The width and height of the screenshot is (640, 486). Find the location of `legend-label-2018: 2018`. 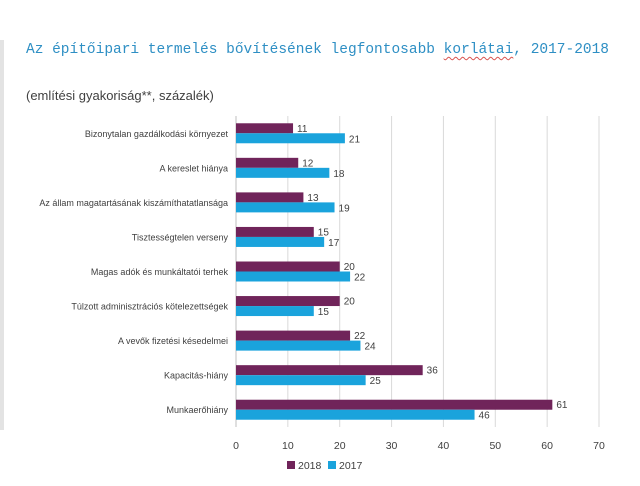

legend-label-2018: 2018 is located at coordinates (310, 466).